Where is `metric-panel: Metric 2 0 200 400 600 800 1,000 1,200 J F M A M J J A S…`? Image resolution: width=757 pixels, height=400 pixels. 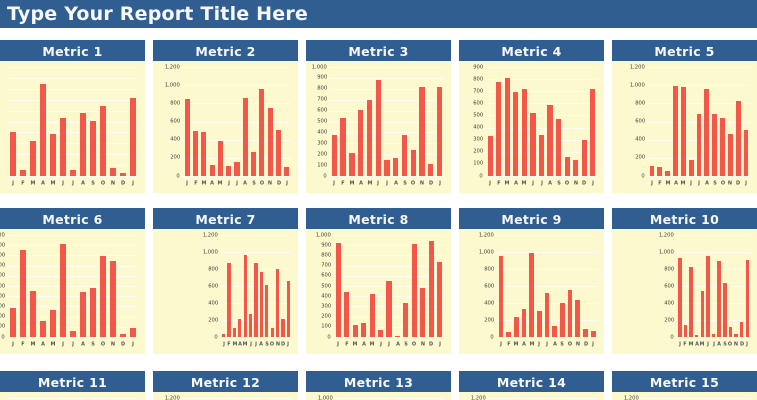 metric-panel: Metric 2 0 200 400 600 800 1,000 1,200 J F M A M J J A S… is located at coordinates (225, 116).